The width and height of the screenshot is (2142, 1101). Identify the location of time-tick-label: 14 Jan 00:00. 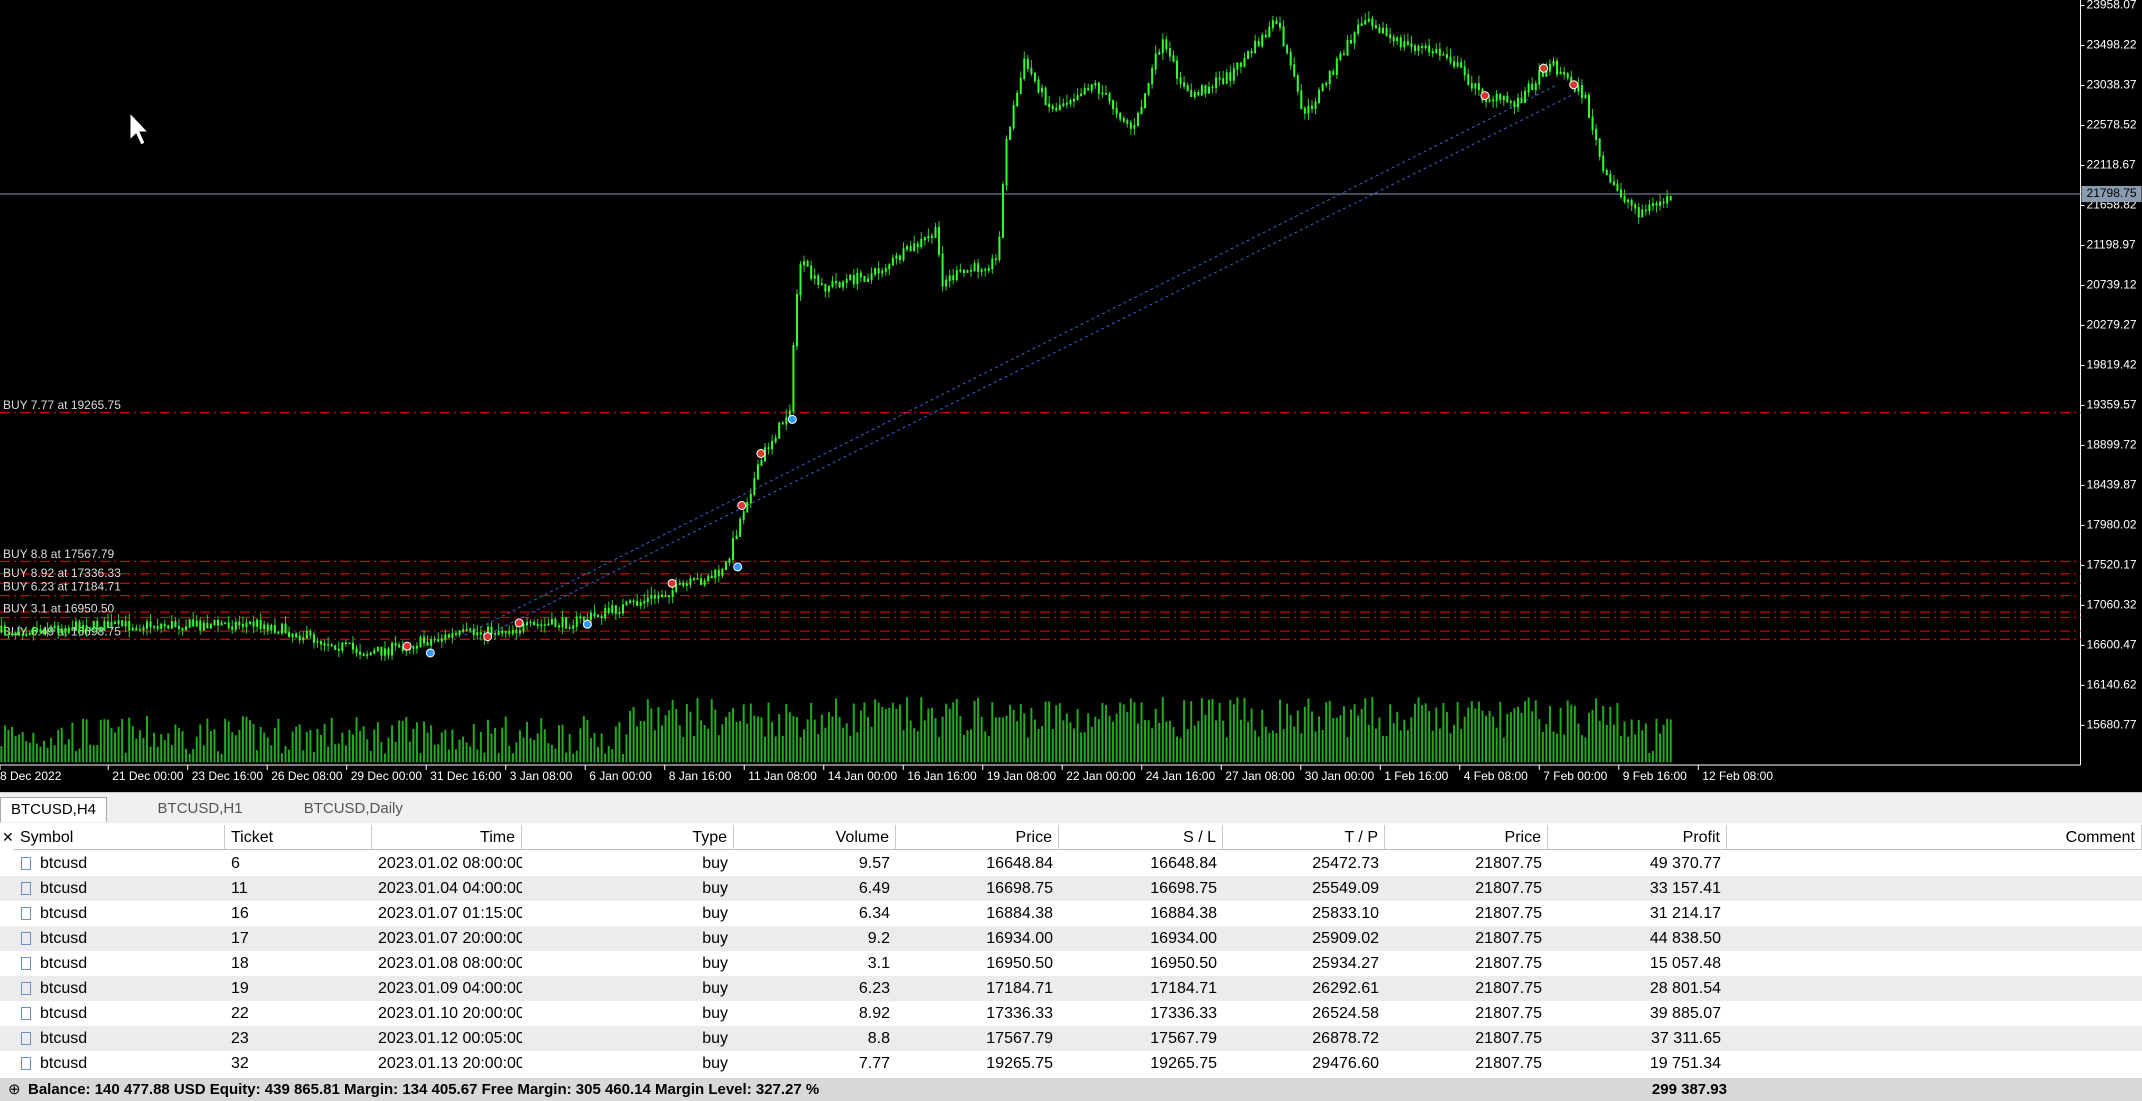
(863, 776).